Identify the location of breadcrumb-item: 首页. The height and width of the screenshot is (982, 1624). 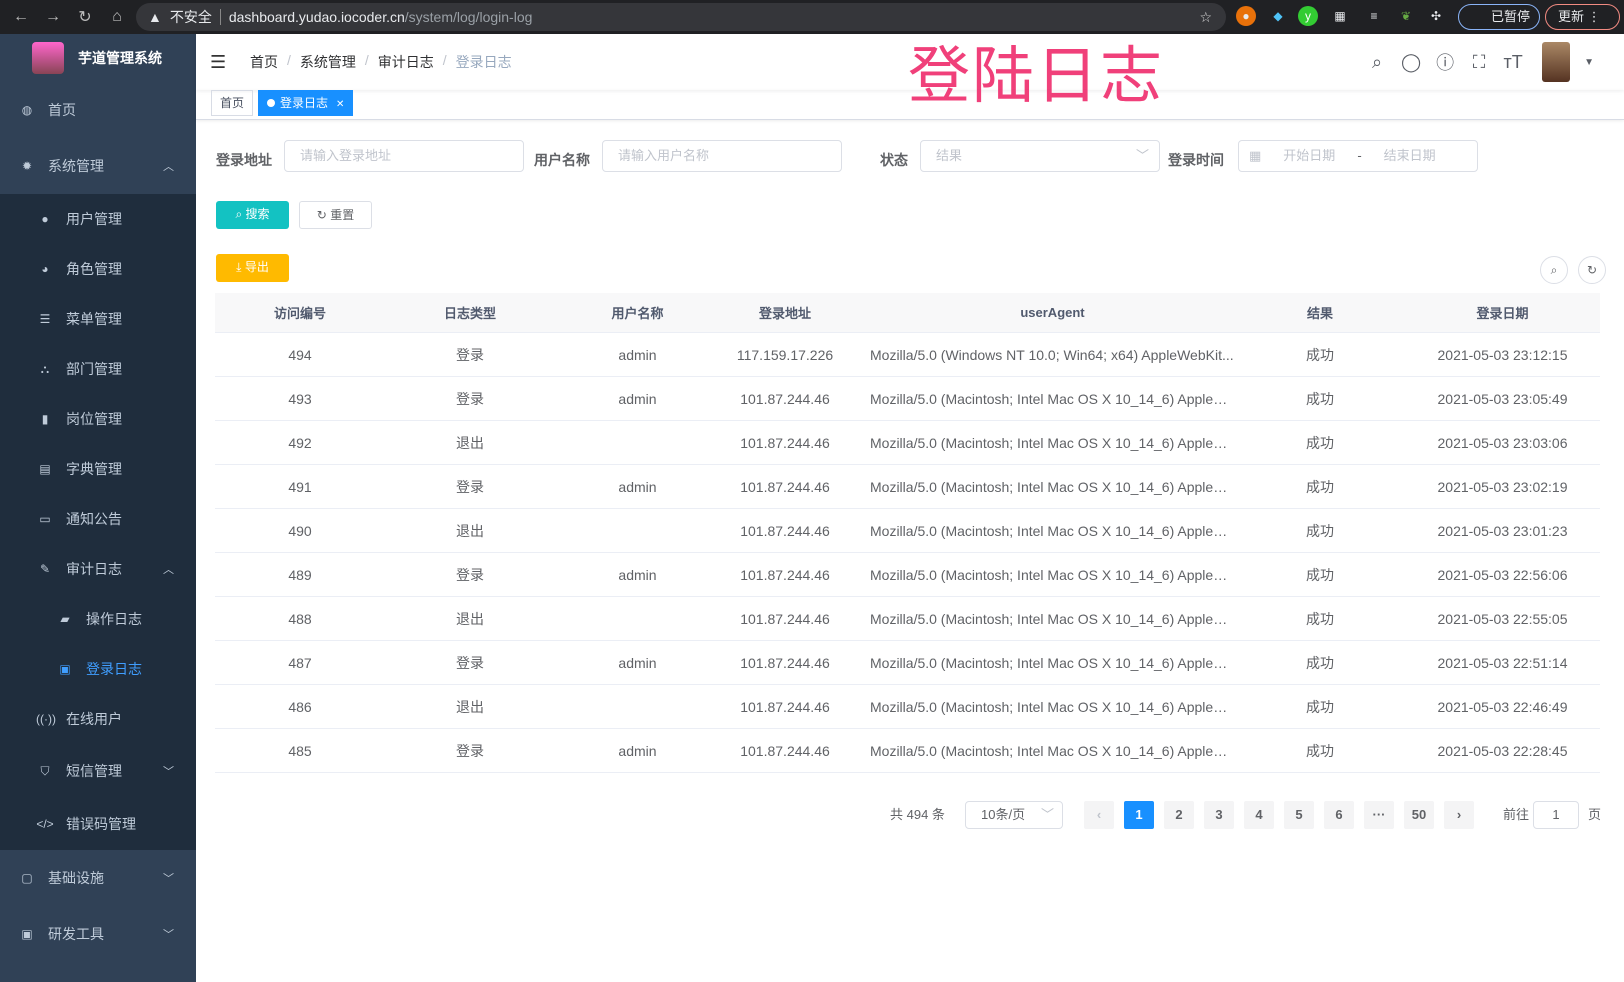
(264, 62).